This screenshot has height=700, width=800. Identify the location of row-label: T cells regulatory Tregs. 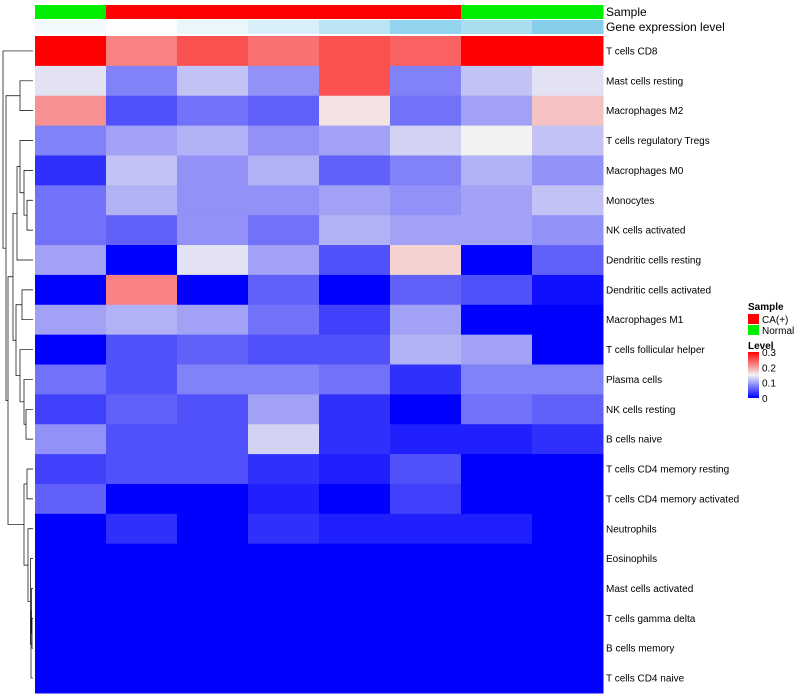
(658, 141).